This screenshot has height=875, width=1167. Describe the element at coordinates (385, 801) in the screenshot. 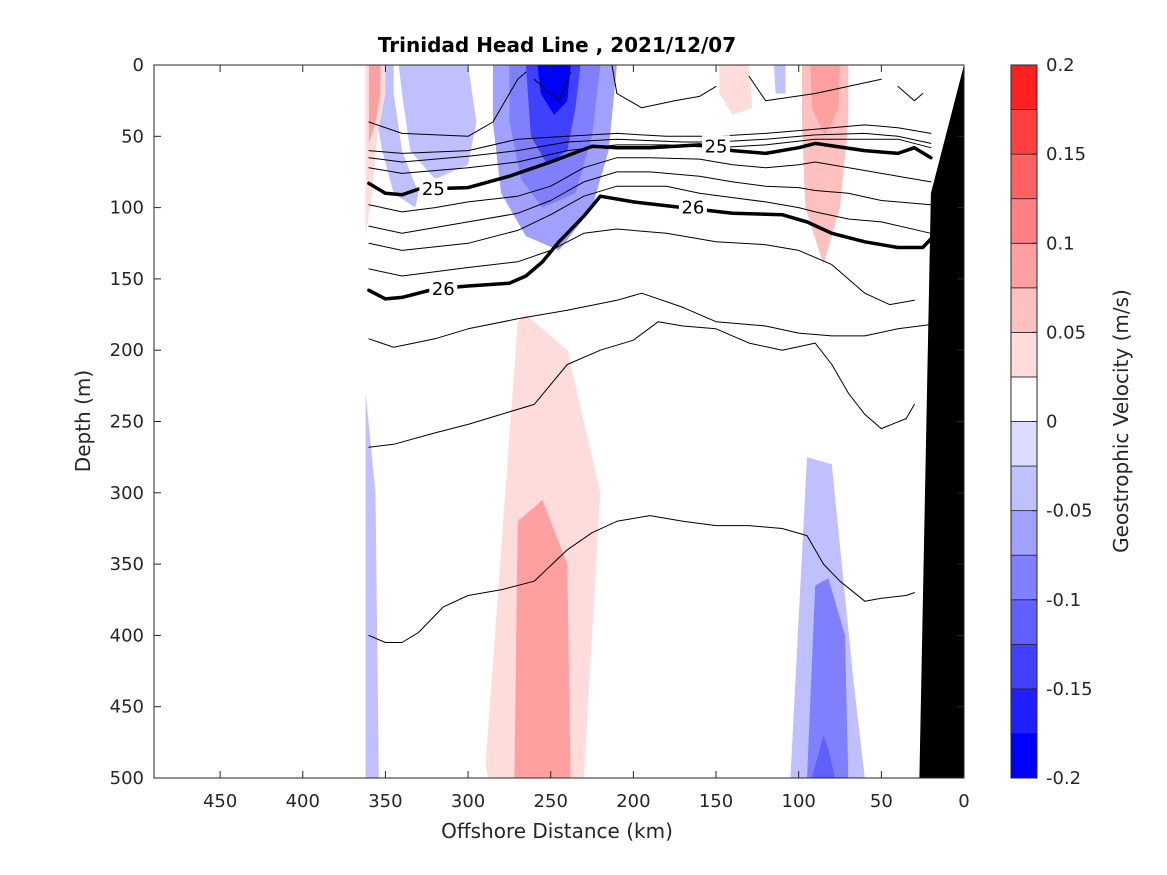

I see `x-tick-label: 350` at that location.